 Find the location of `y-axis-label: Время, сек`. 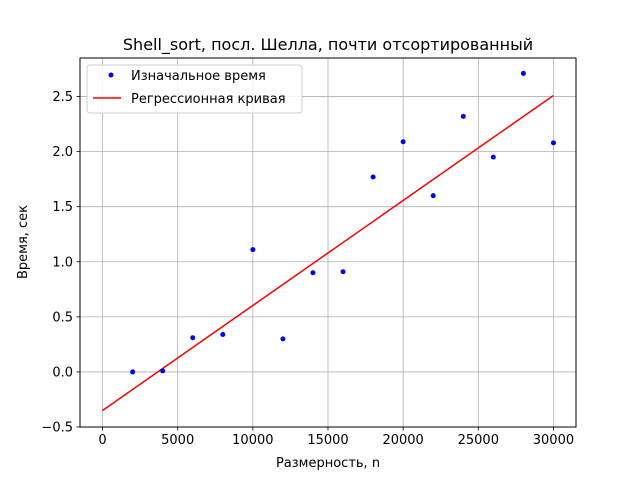

y-axis-label: Время, сек is located at coordinates (23, 242).